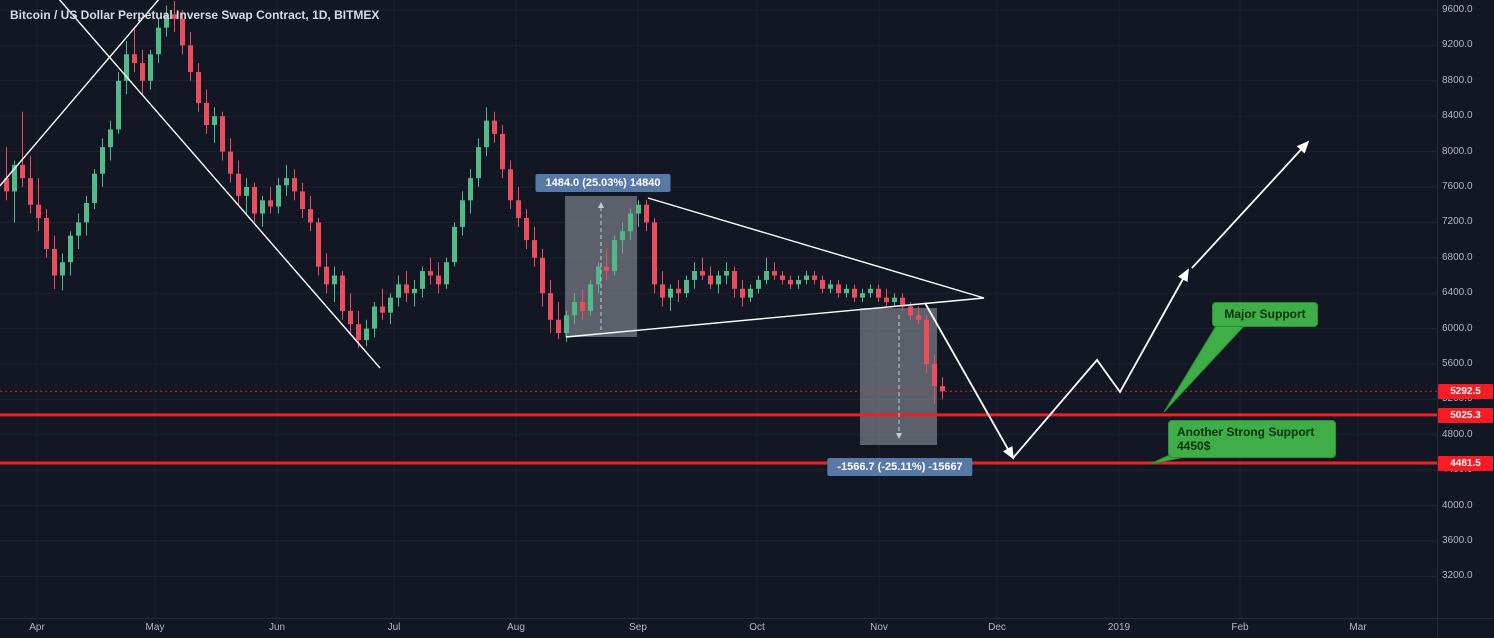 The width and height of the screenshot is (1494, 638). I want to click on price-tick: 9200.0, so click(1457, 45).